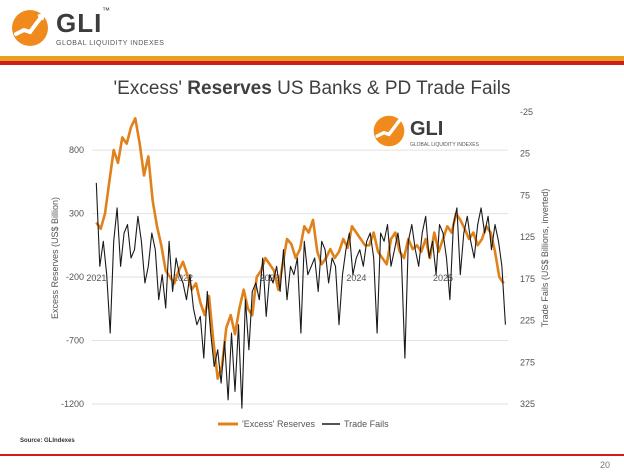 Image resolution: width=624 pixels, height=472 pixels. Describe the element at coordinates (47, 441) in the screenshot. I see `source-note: Source: GLIndexes` at that location.